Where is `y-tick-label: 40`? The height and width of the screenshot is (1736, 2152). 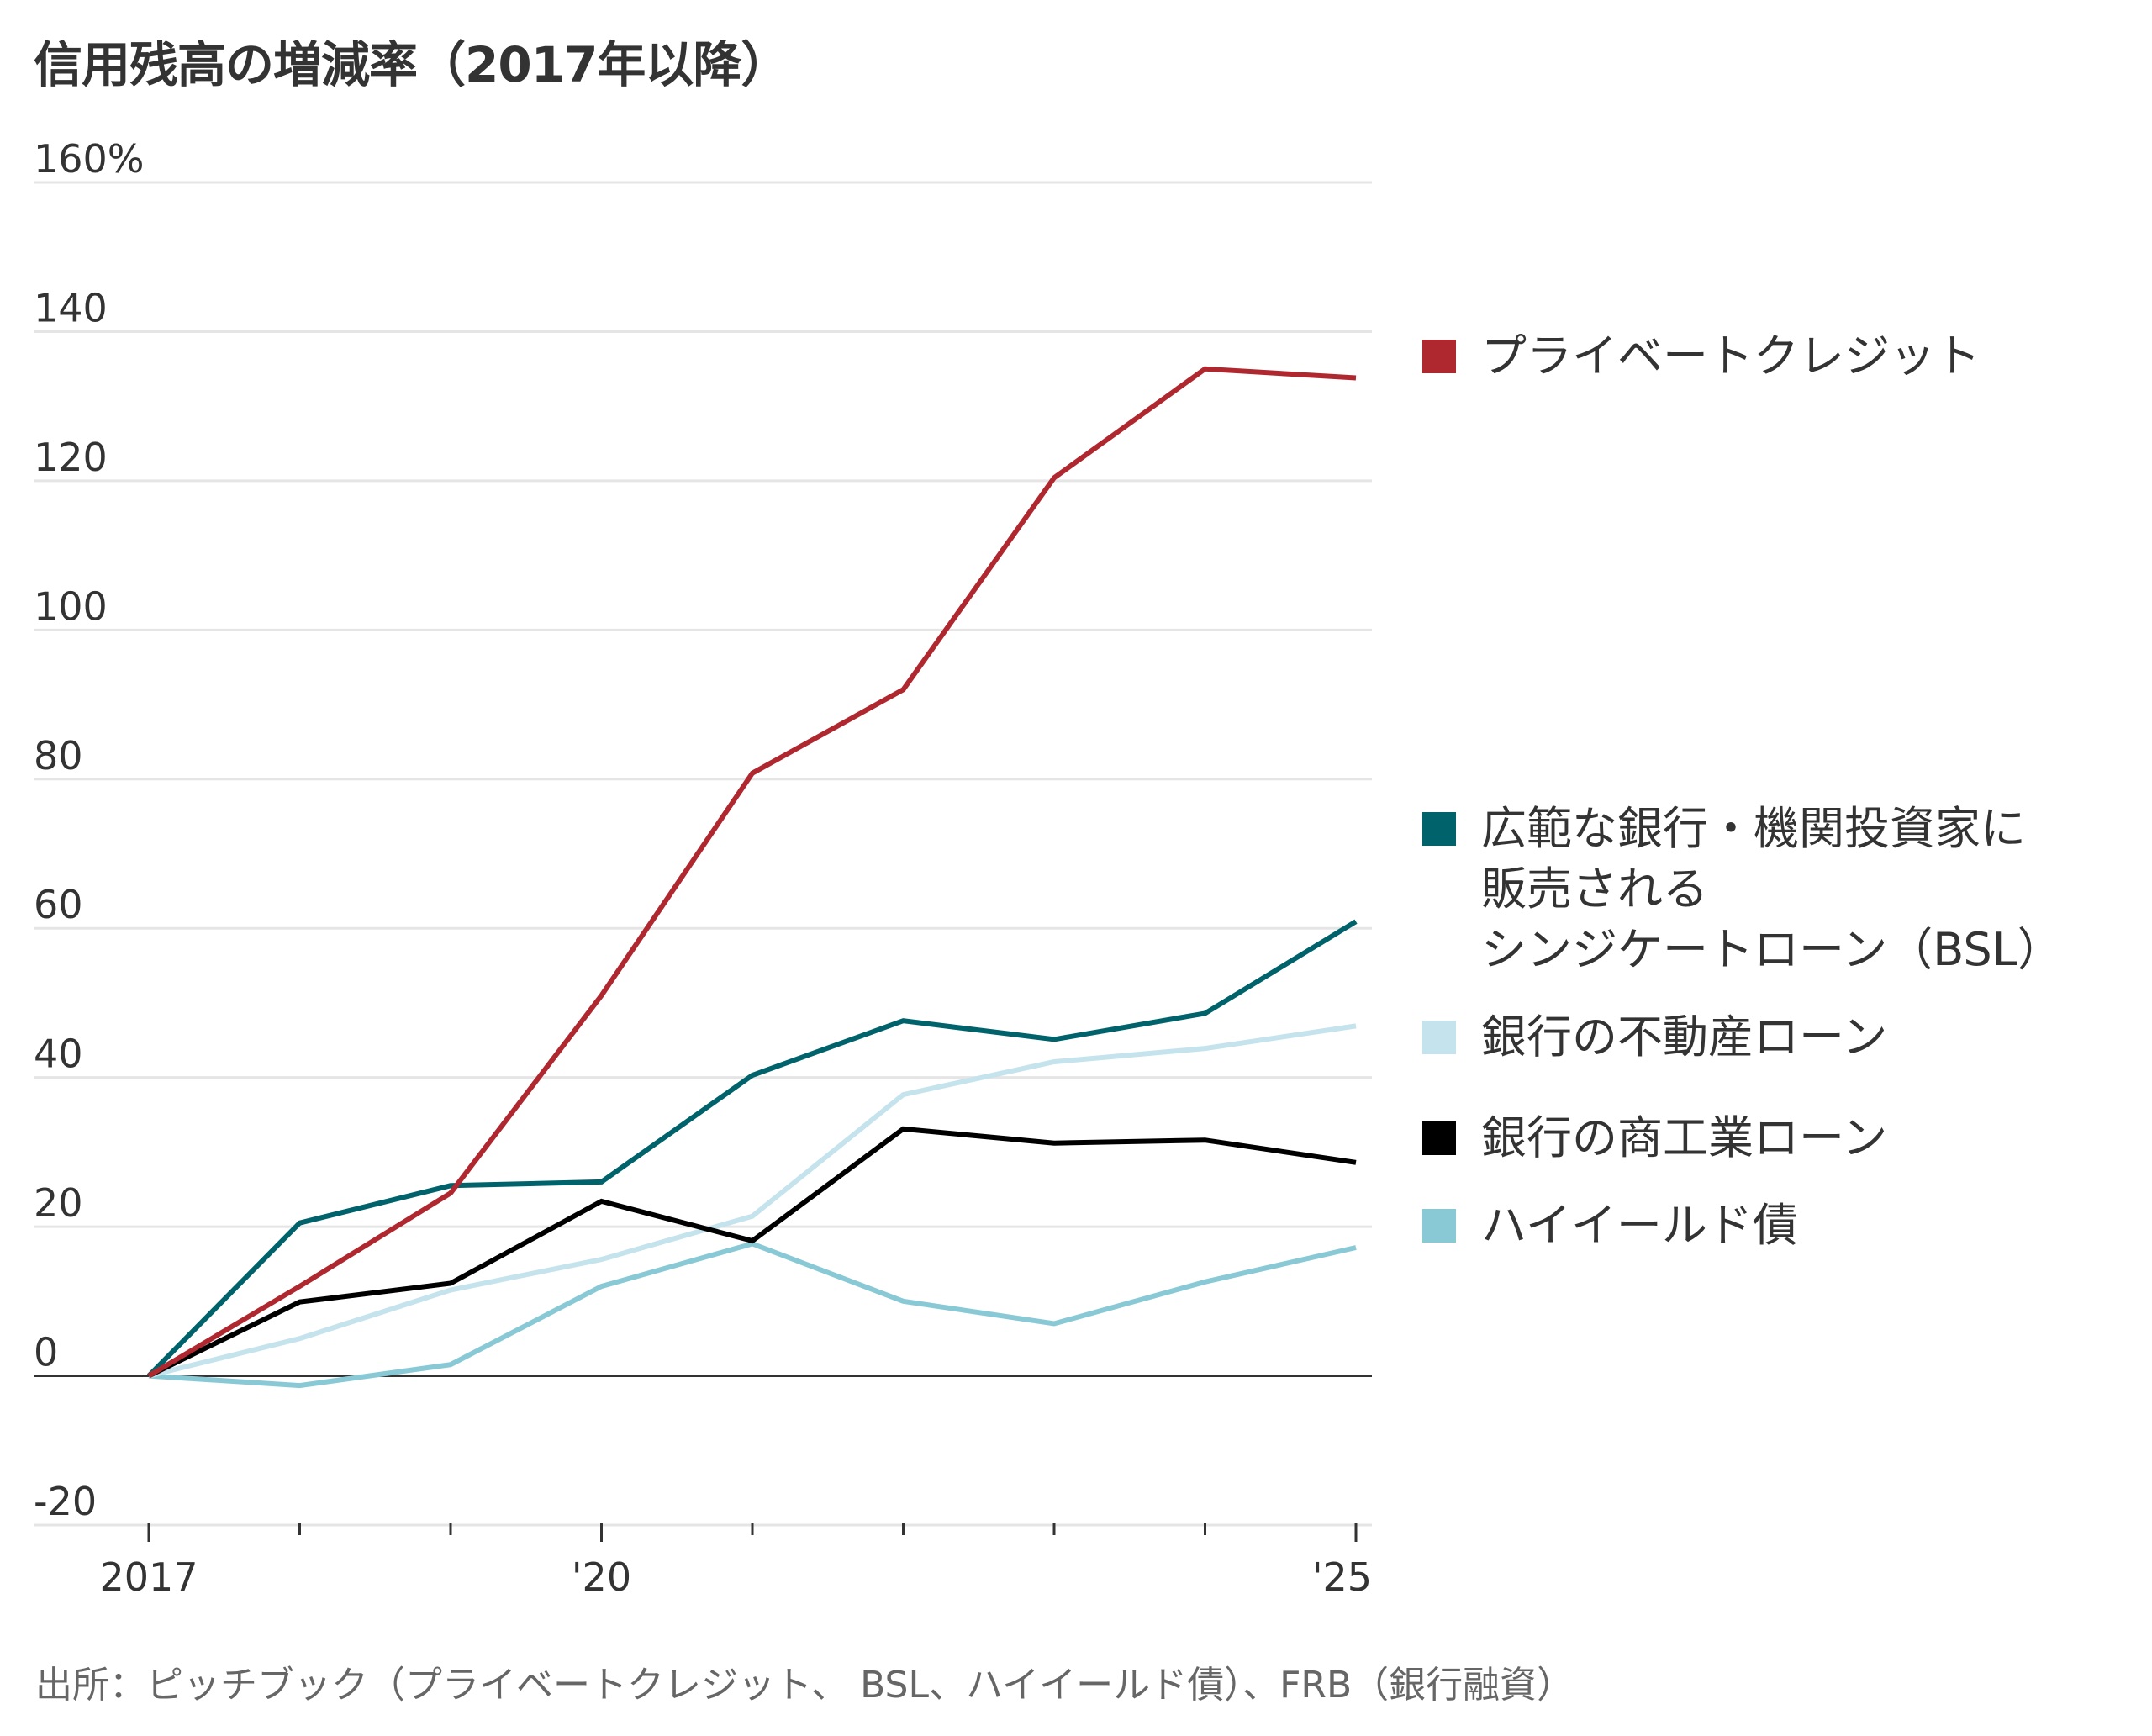 y-tick-label: 40 is located at coordinates (58, 1054).